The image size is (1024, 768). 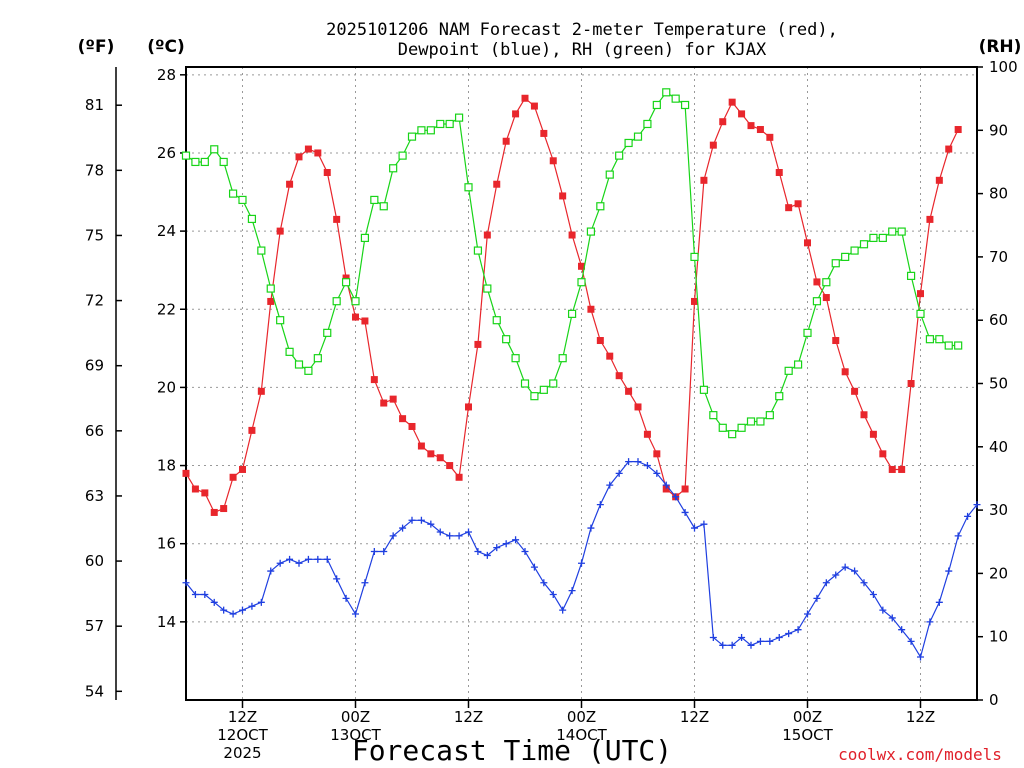 I want to click on x-tick-label: 14OCT, so click(x=581, y=735).